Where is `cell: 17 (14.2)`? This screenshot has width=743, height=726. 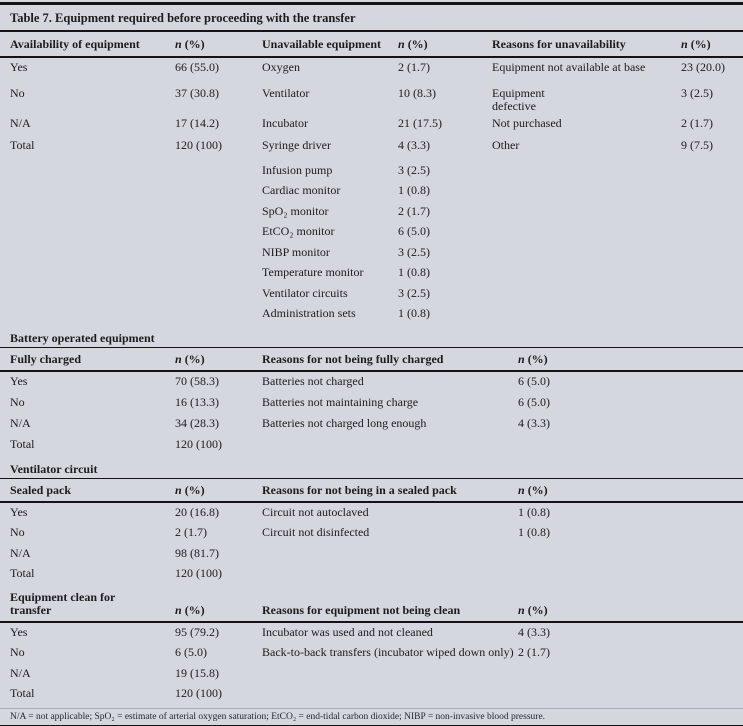 cell: 17 (14.2) is located at coordinates (197, 122).